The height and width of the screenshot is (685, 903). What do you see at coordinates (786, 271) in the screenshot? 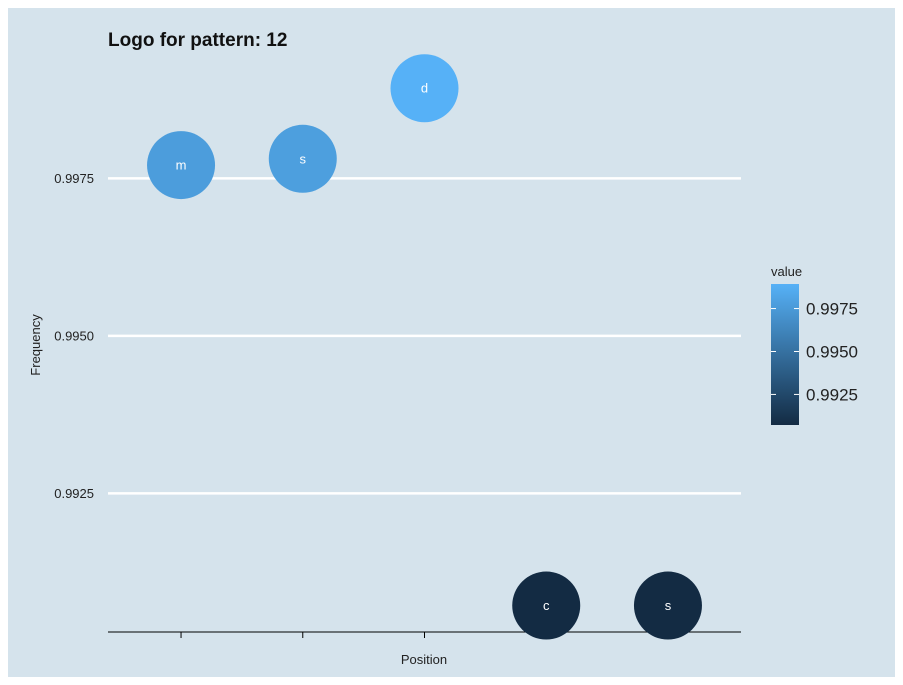
I see `legend-title: value` at bounding box center [786, 271].